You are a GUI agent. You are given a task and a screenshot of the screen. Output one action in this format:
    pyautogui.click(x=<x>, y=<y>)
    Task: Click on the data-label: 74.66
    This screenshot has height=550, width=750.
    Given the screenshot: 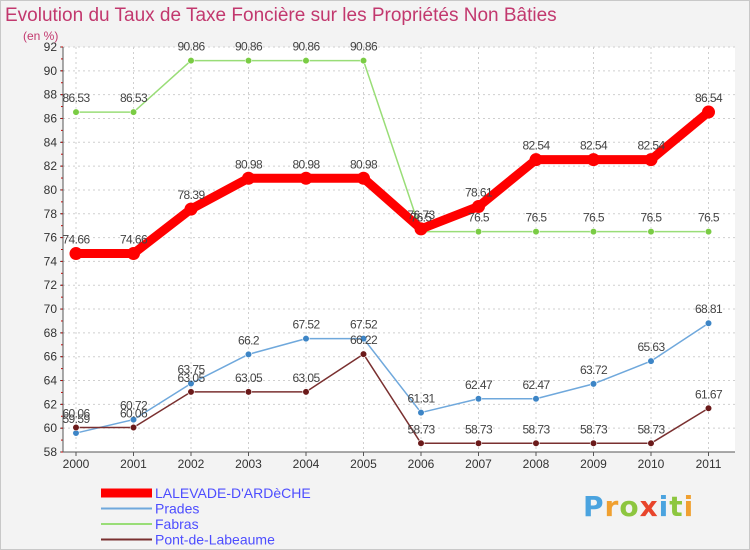 What is the action you would take?
    pyautogui.click(x=134, y=240)
    